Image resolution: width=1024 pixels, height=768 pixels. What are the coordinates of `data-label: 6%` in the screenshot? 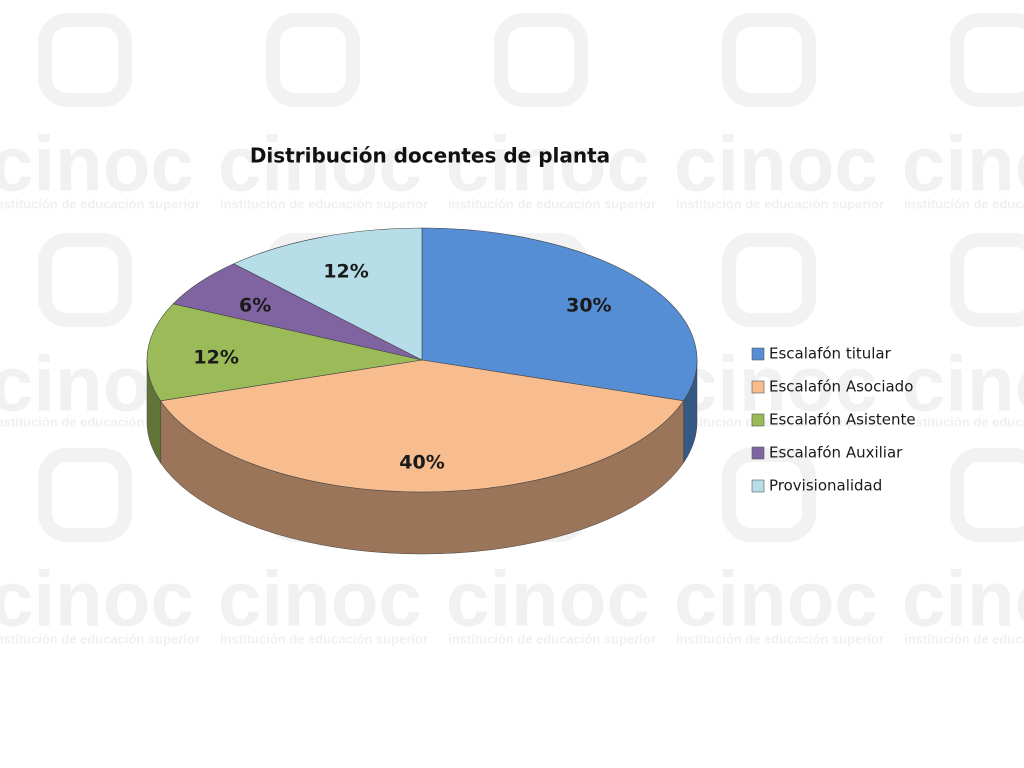 It's located at (255, 305).